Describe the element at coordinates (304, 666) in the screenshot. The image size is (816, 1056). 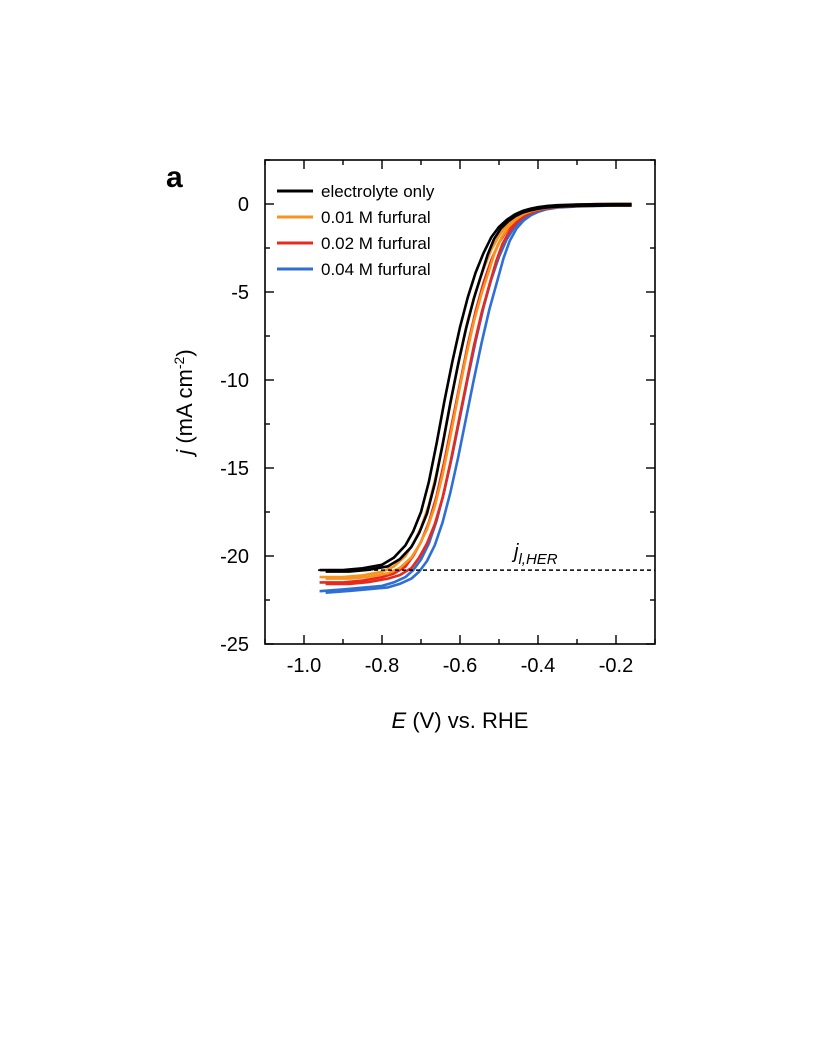
I see `x-tick-label: -1.0` at that location.